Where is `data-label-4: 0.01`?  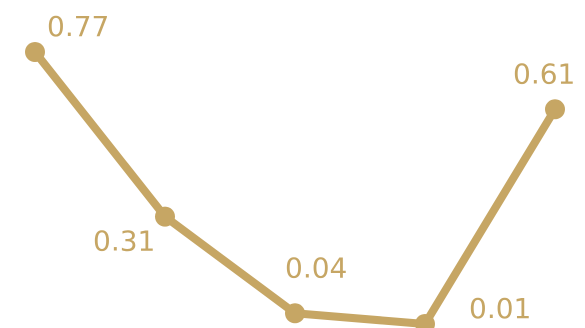 data-label-4: 0.01 is located at coordinates (500, 308).